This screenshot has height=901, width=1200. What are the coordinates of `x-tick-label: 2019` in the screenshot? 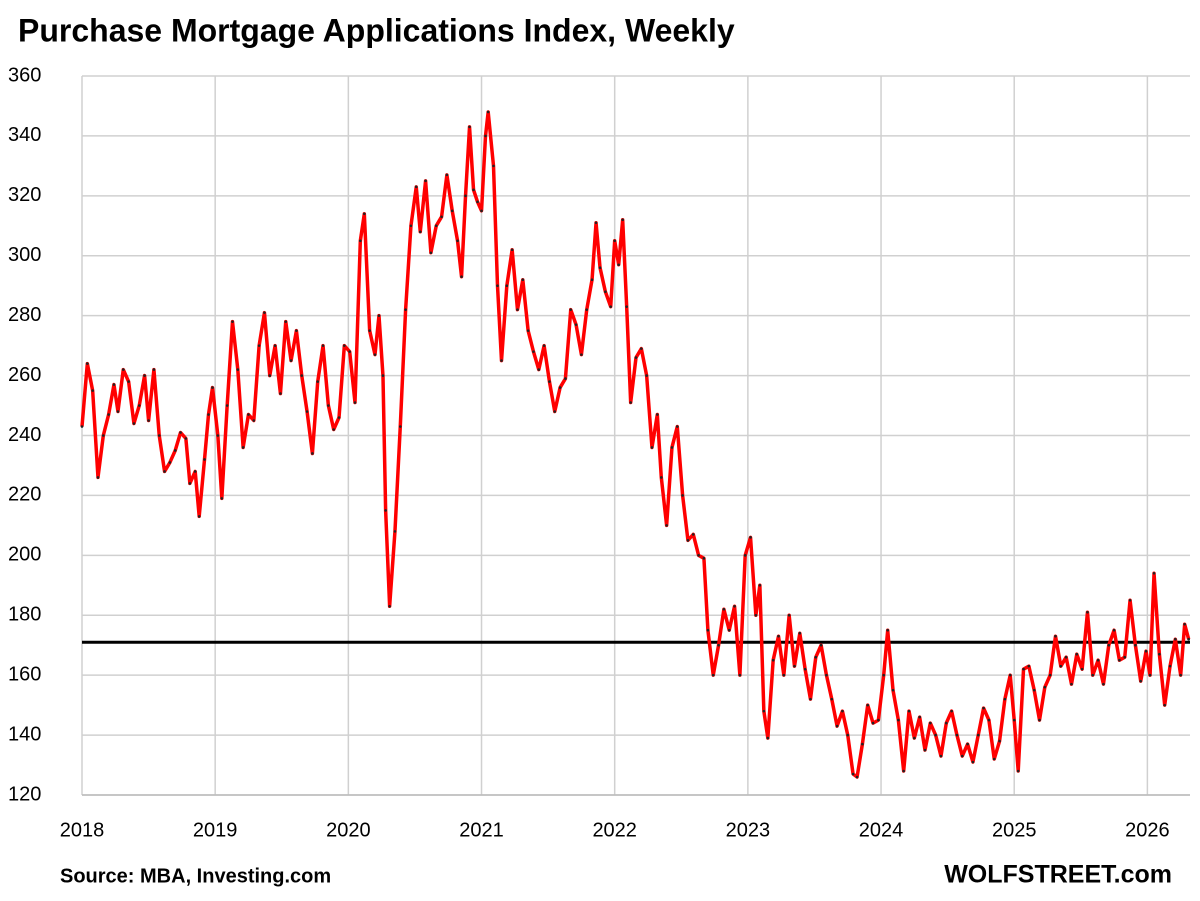 It's located at (215, 830).